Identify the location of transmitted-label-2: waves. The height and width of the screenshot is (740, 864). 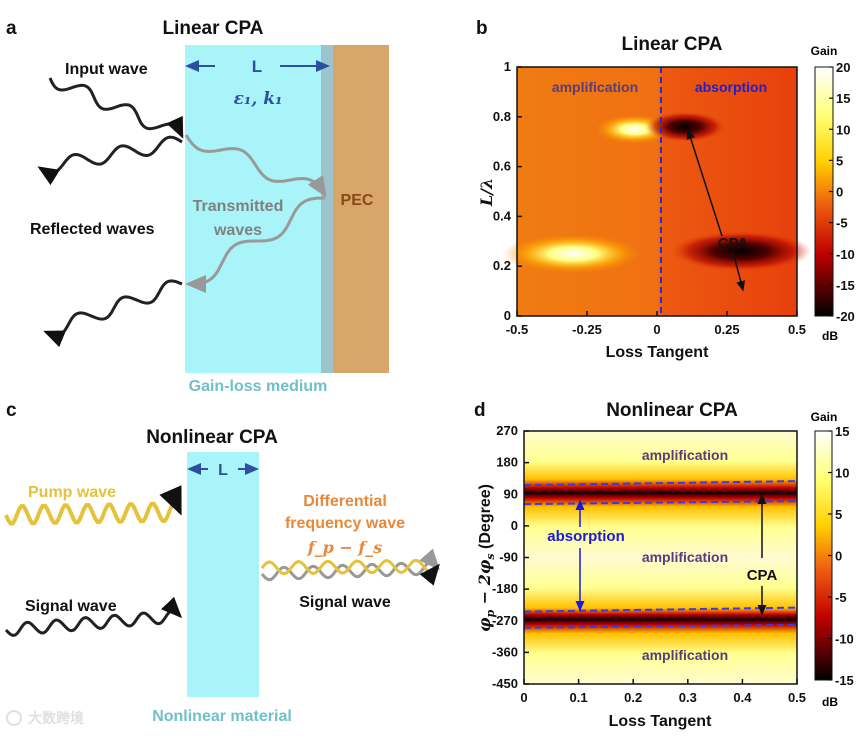
(237, 230).